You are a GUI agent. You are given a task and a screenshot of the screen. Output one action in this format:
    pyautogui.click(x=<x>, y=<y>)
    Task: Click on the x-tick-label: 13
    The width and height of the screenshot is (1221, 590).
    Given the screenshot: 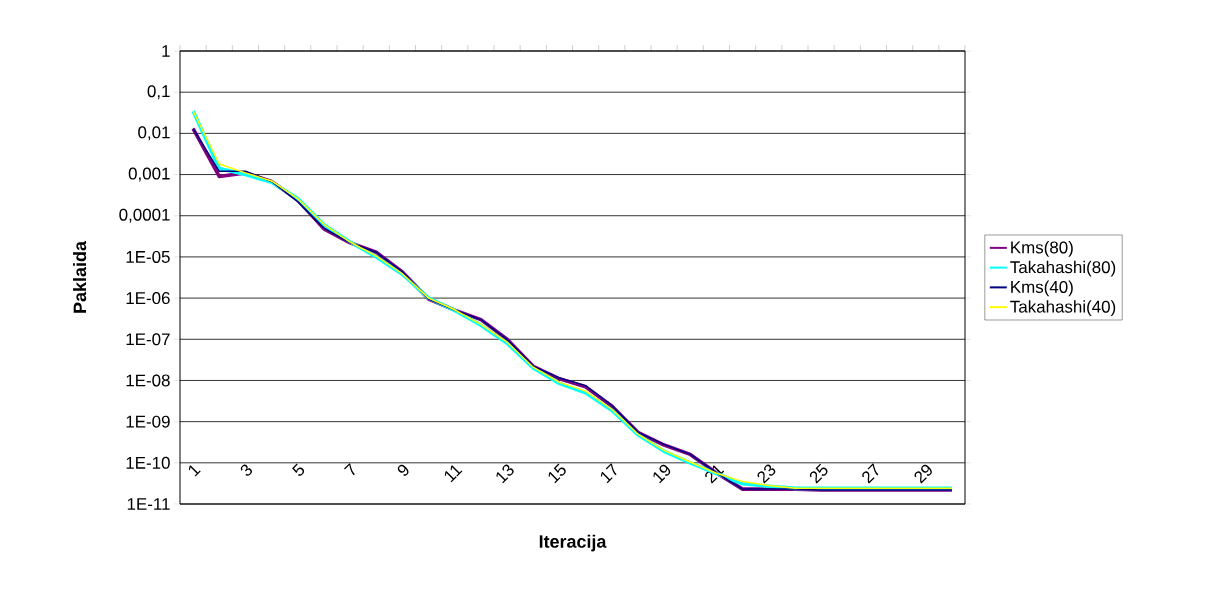 What is the action you would take?
    pyautogui.click(x=505, y=474)
    